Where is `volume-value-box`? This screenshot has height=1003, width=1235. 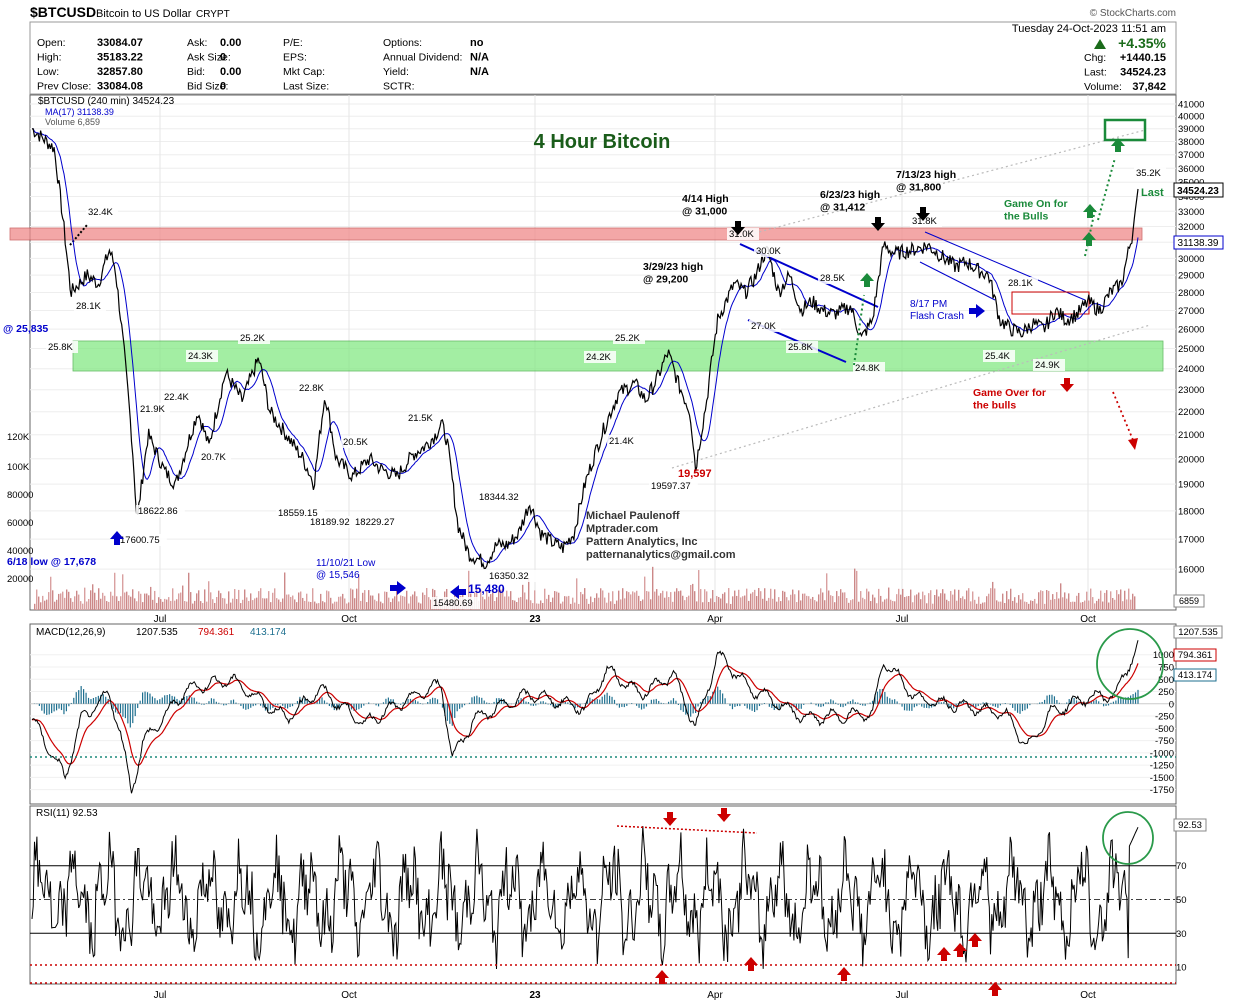 volume-value-box is located at coordinates (1189, 601).